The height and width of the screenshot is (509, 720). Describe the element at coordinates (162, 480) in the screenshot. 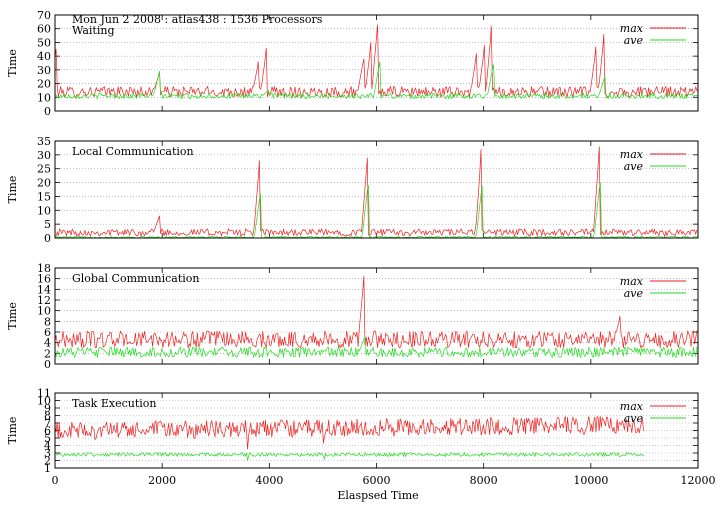

I see `x-tick-label: 2000` at that location.